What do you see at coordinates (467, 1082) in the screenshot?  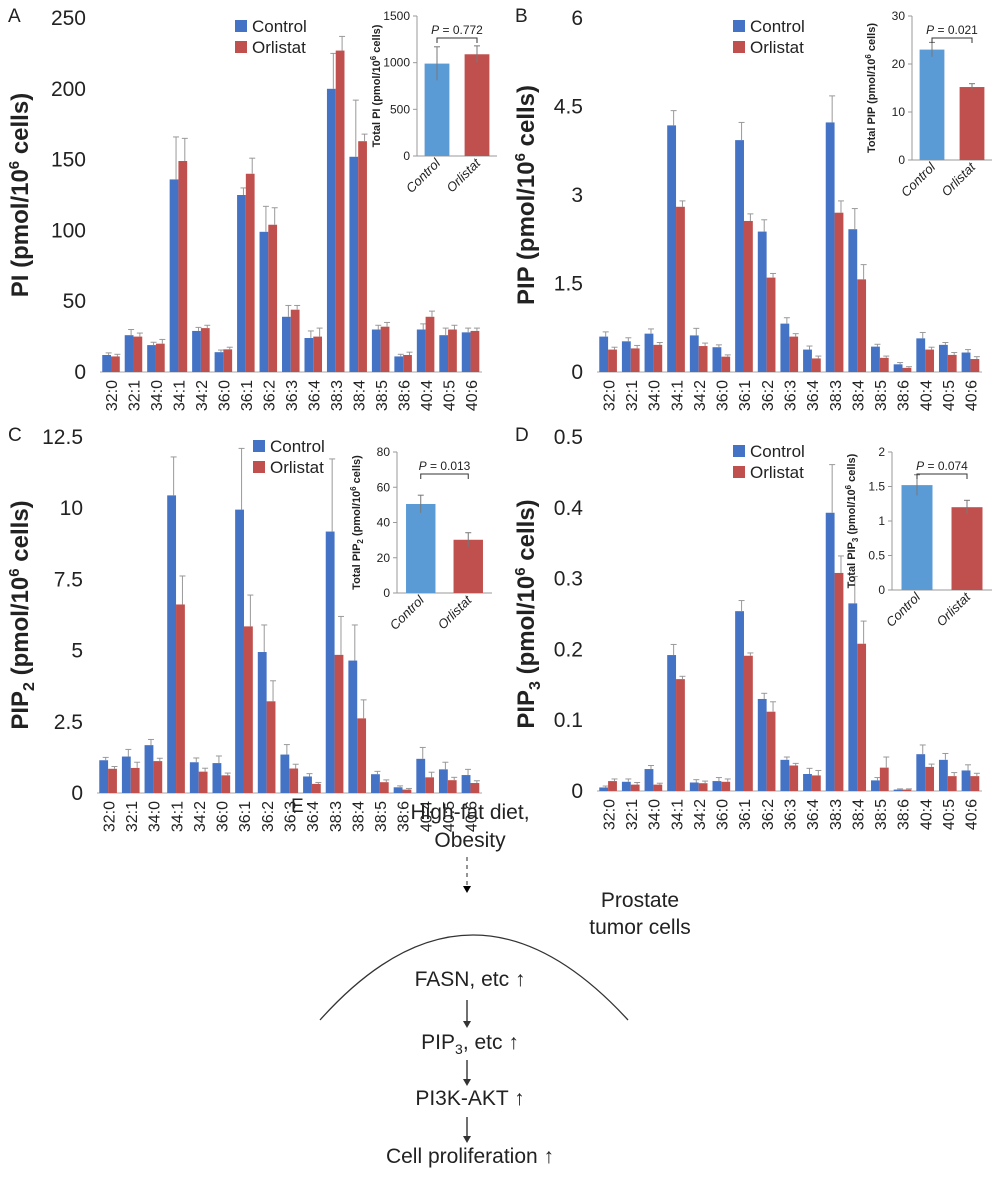 I see `flow-arrow-head` at bounding box center [467, 1082].